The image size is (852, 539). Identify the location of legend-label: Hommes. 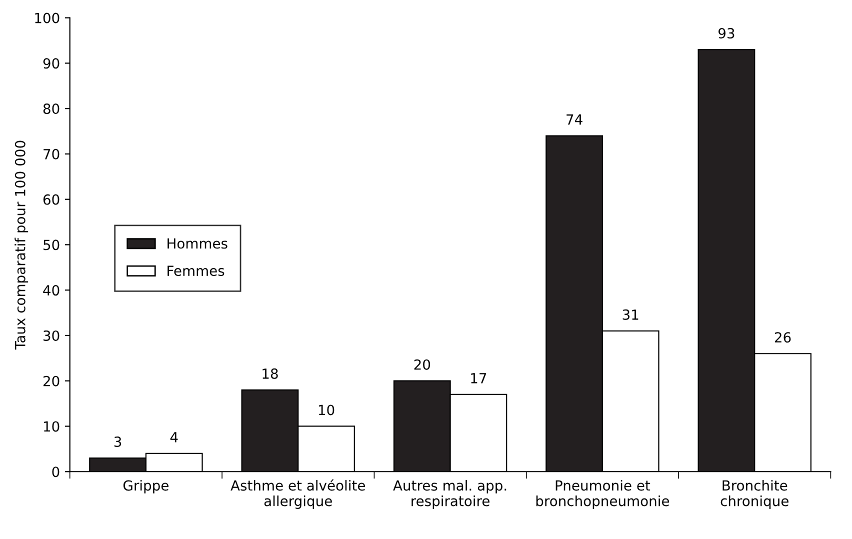
(198, 243).